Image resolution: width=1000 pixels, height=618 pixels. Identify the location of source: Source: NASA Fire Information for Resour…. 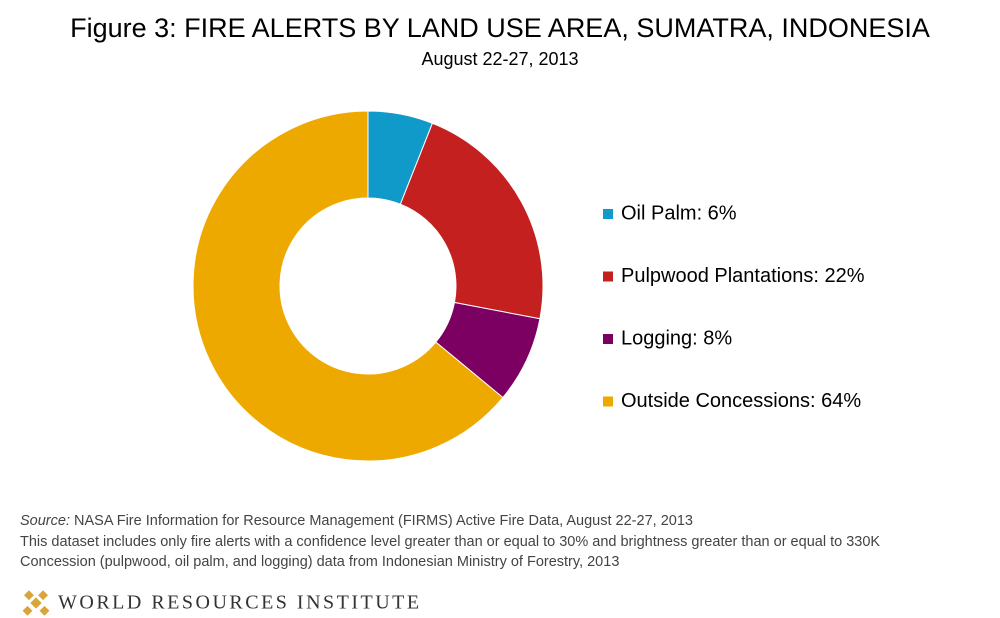
(356, 521).